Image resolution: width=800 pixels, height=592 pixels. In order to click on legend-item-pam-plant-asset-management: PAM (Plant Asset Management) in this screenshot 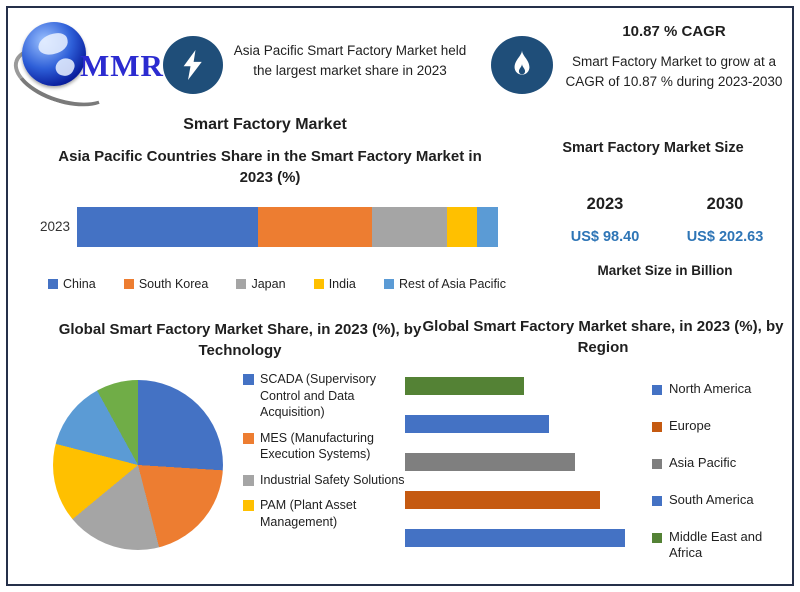, I will do `click(326, 513)`.